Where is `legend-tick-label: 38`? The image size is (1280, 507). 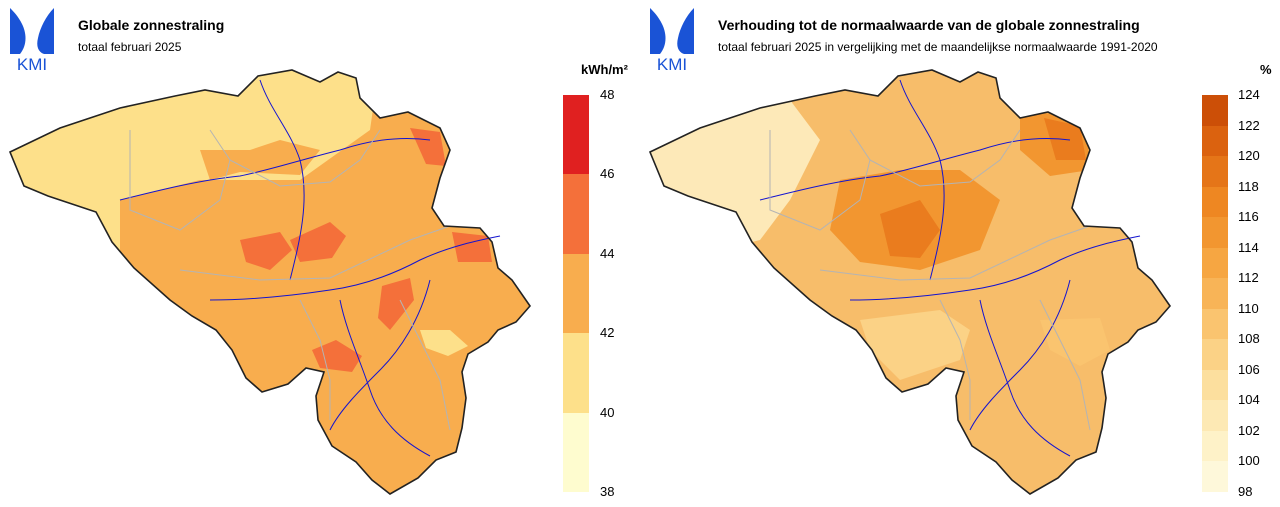 legend-tick-label: 38 is located at coordinates (607, 491).